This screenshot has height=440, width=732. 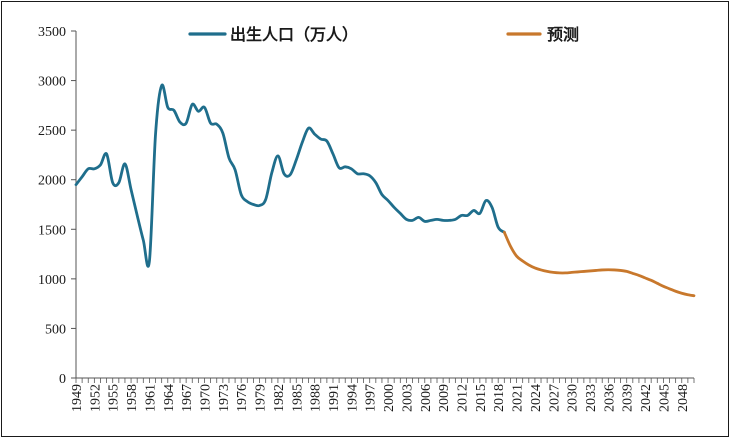 What do you see at coordinates (169, 398) in the screenshot?
I see `x-tick-label: 1964` at bounding box center [169, 398].